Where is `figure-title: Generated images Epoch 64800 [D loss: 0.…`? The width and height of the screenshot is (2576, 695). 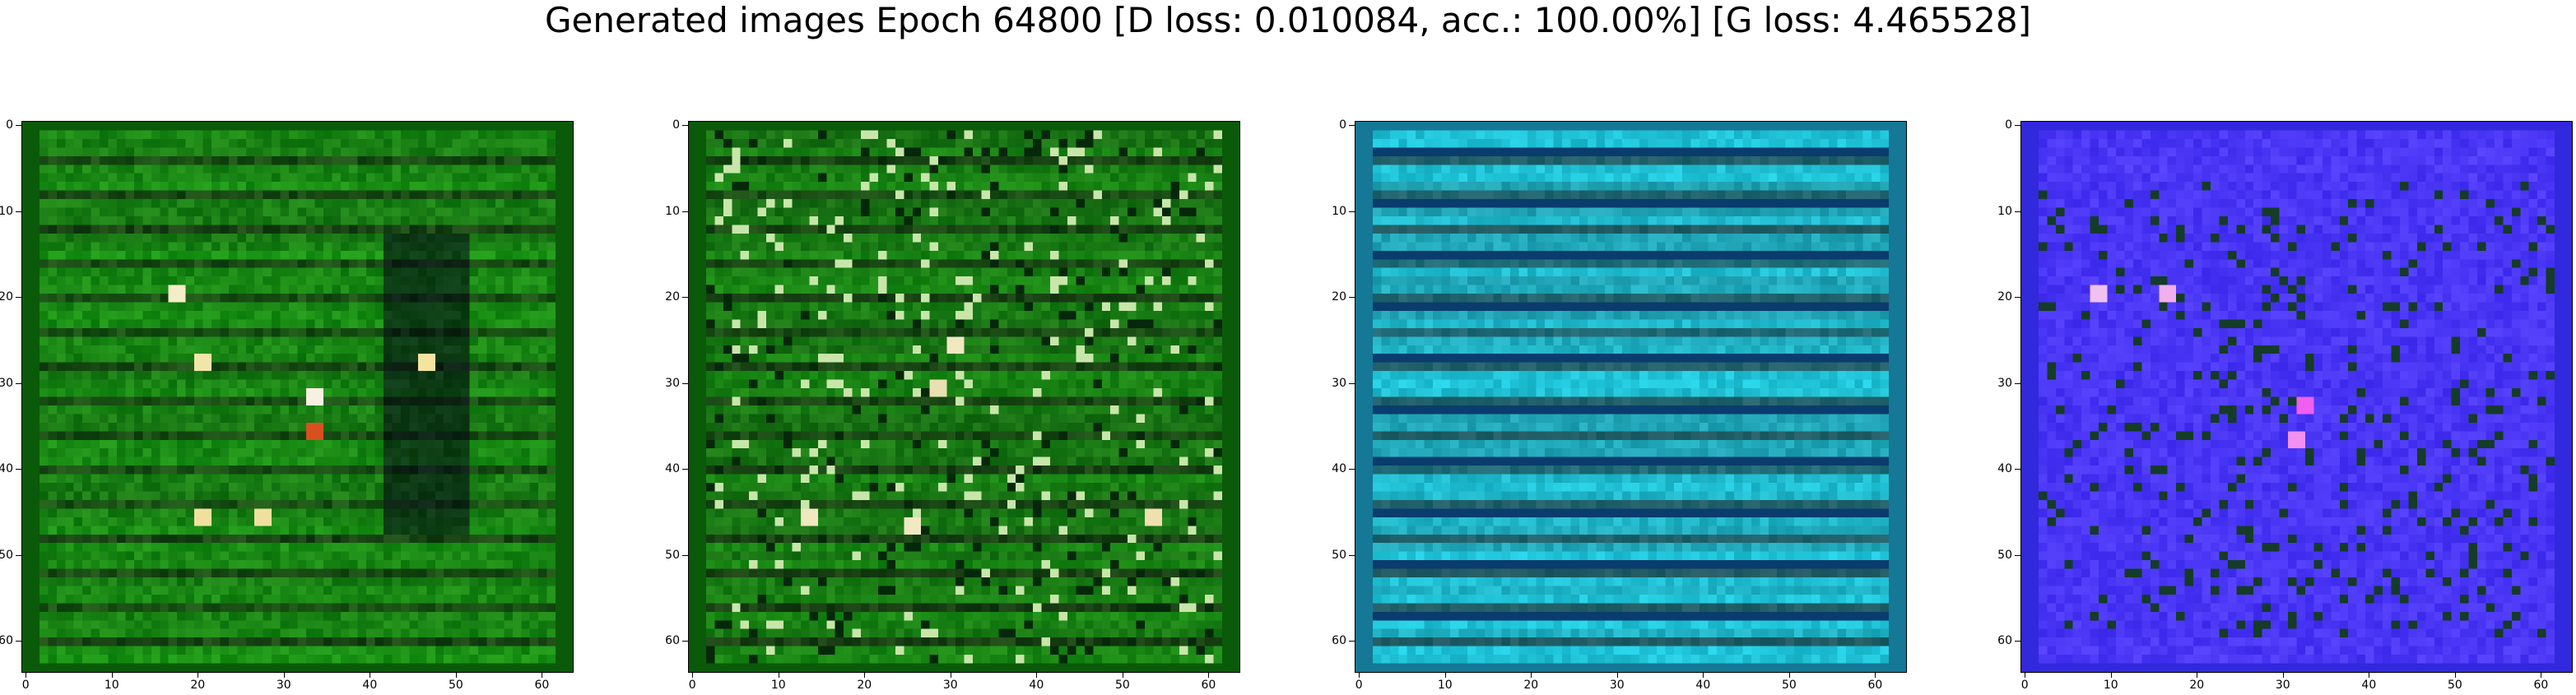
figure-title: Generated images Epoch 64800 [D loss: 0.… is located at coordinates (1288, 20).